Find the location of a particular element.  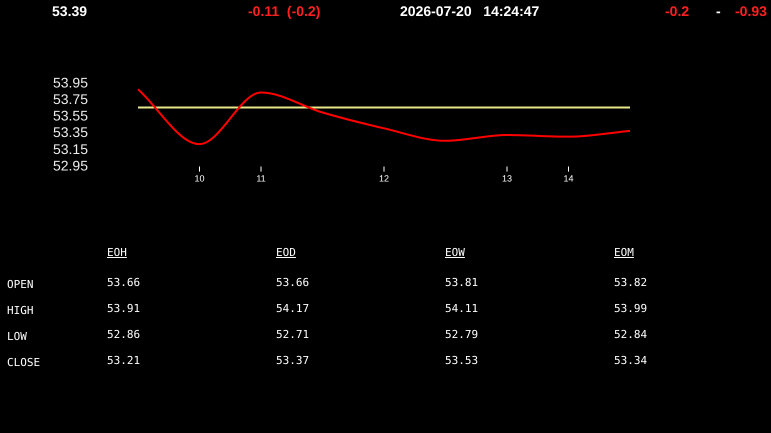

text: 52.86 is located at coordinates (123, 334).